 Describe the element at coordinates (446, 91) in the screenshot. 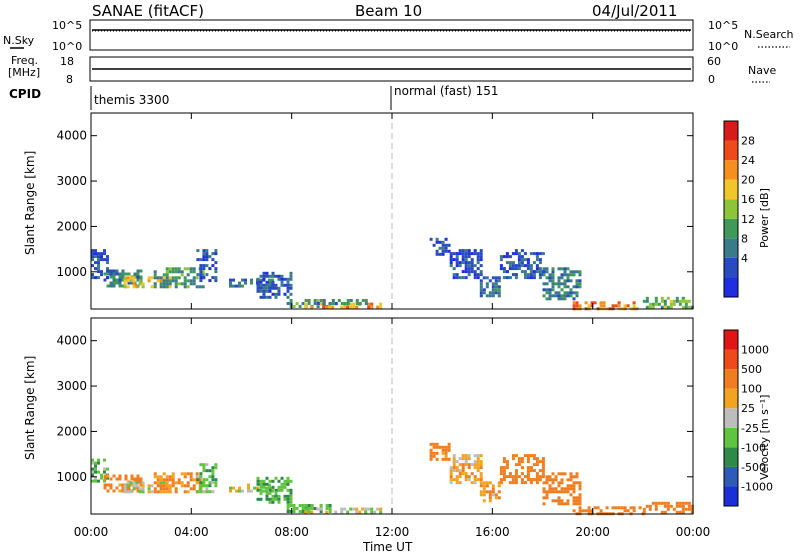

I see `cpid-segment-2: normal (fast) 151` at that location.